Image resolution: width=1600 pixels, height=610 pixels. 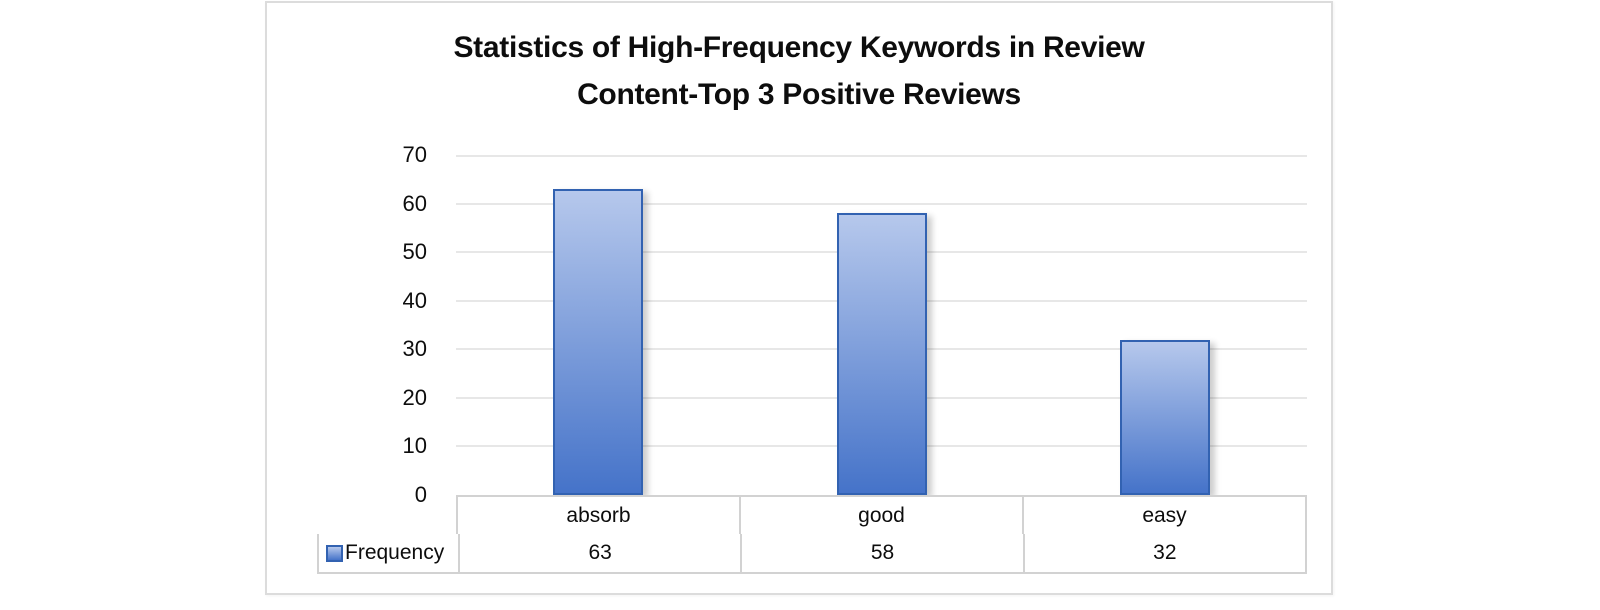 What do you see at coordinates (598, 515) in the screenshot?
I see `category-label-absorb: absorb` at bounding box center [598, 515].